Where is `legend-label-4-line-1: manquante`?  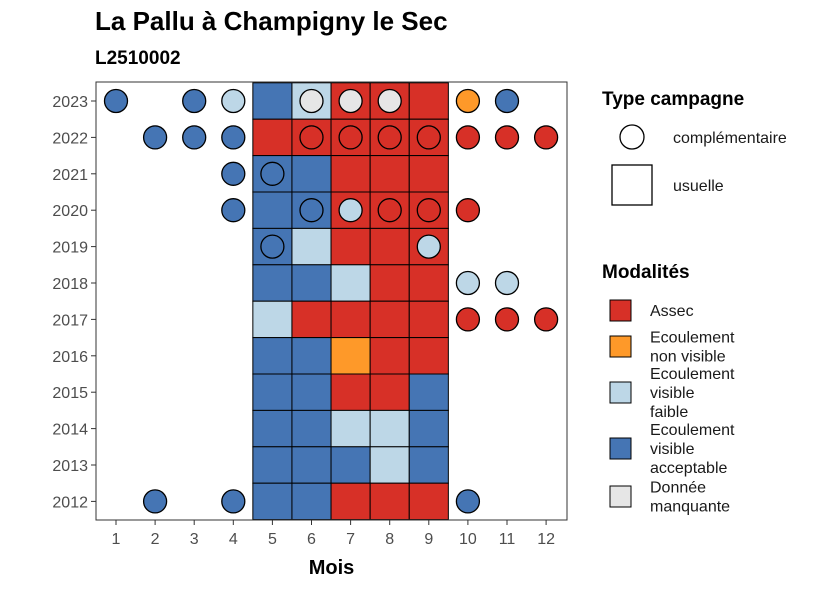 legend-label-4-line-1: manquante is located at coordinates (690, 507).